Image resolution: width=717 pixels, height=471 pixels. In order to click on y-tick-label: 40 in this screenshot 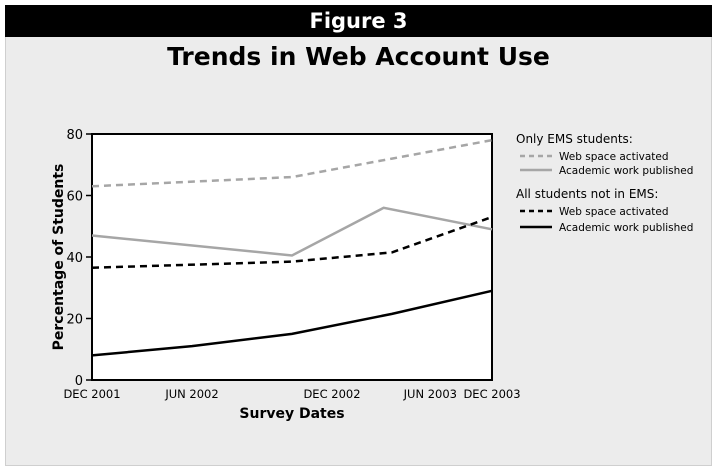, I will do `click(74, 258)`.